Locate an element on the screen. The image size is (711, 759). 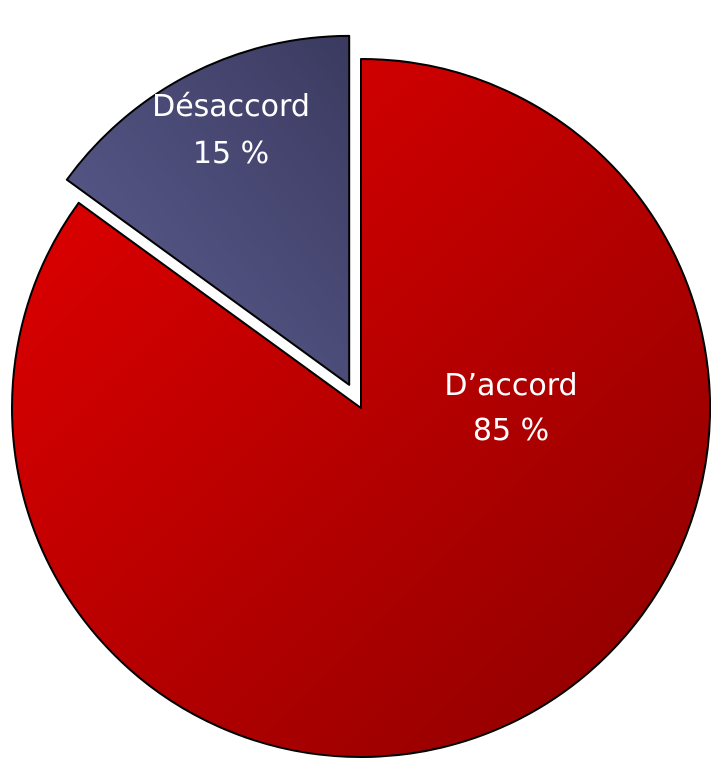
slice-label-accord: D’accord is located at coordinates (510, 385).